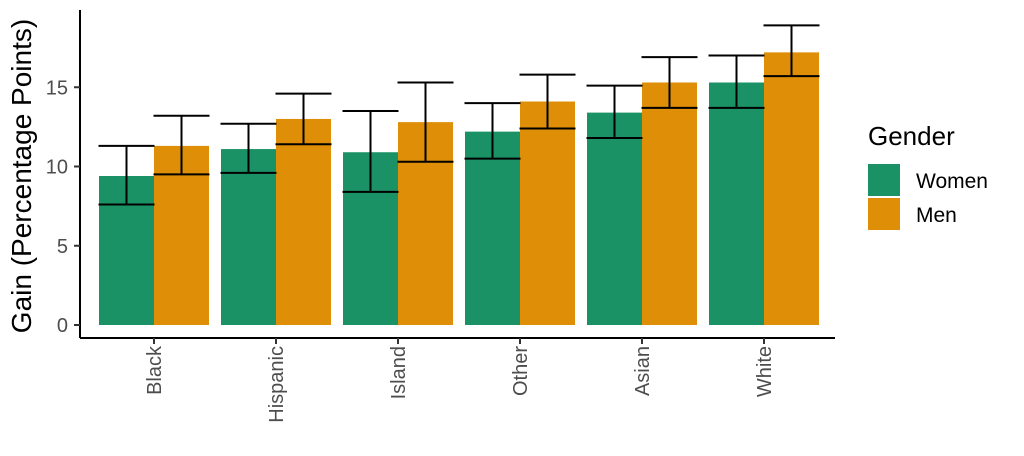 Image resolution: width=1024 pixels, height=456 pixels. I want to click on legend-label-men: Men, so click(936, 215).